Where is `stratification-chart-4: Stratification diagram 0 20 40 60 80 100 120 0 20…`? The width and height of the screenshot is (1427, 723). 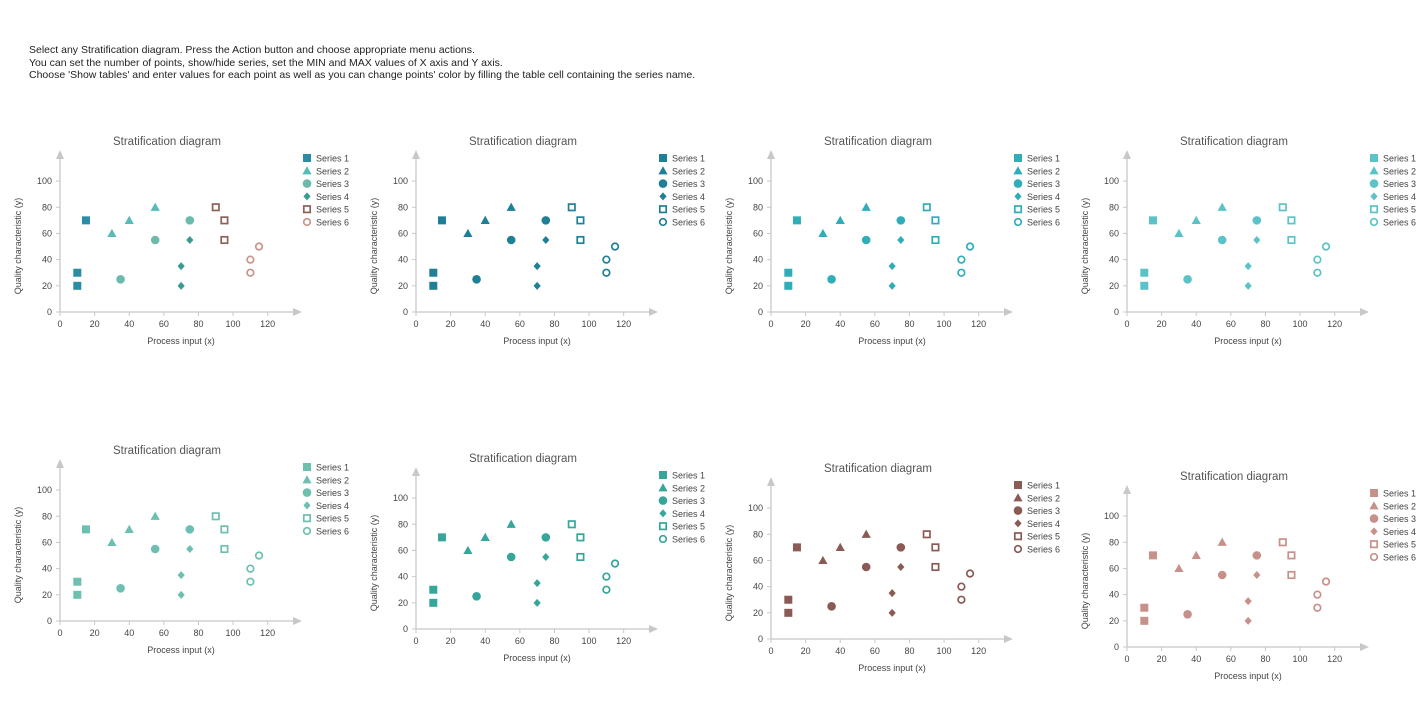
stratification-chart-4: Stratification diagram 0 20 40 60 80 100 120 0 20… is located at coordinates (1245, 245).